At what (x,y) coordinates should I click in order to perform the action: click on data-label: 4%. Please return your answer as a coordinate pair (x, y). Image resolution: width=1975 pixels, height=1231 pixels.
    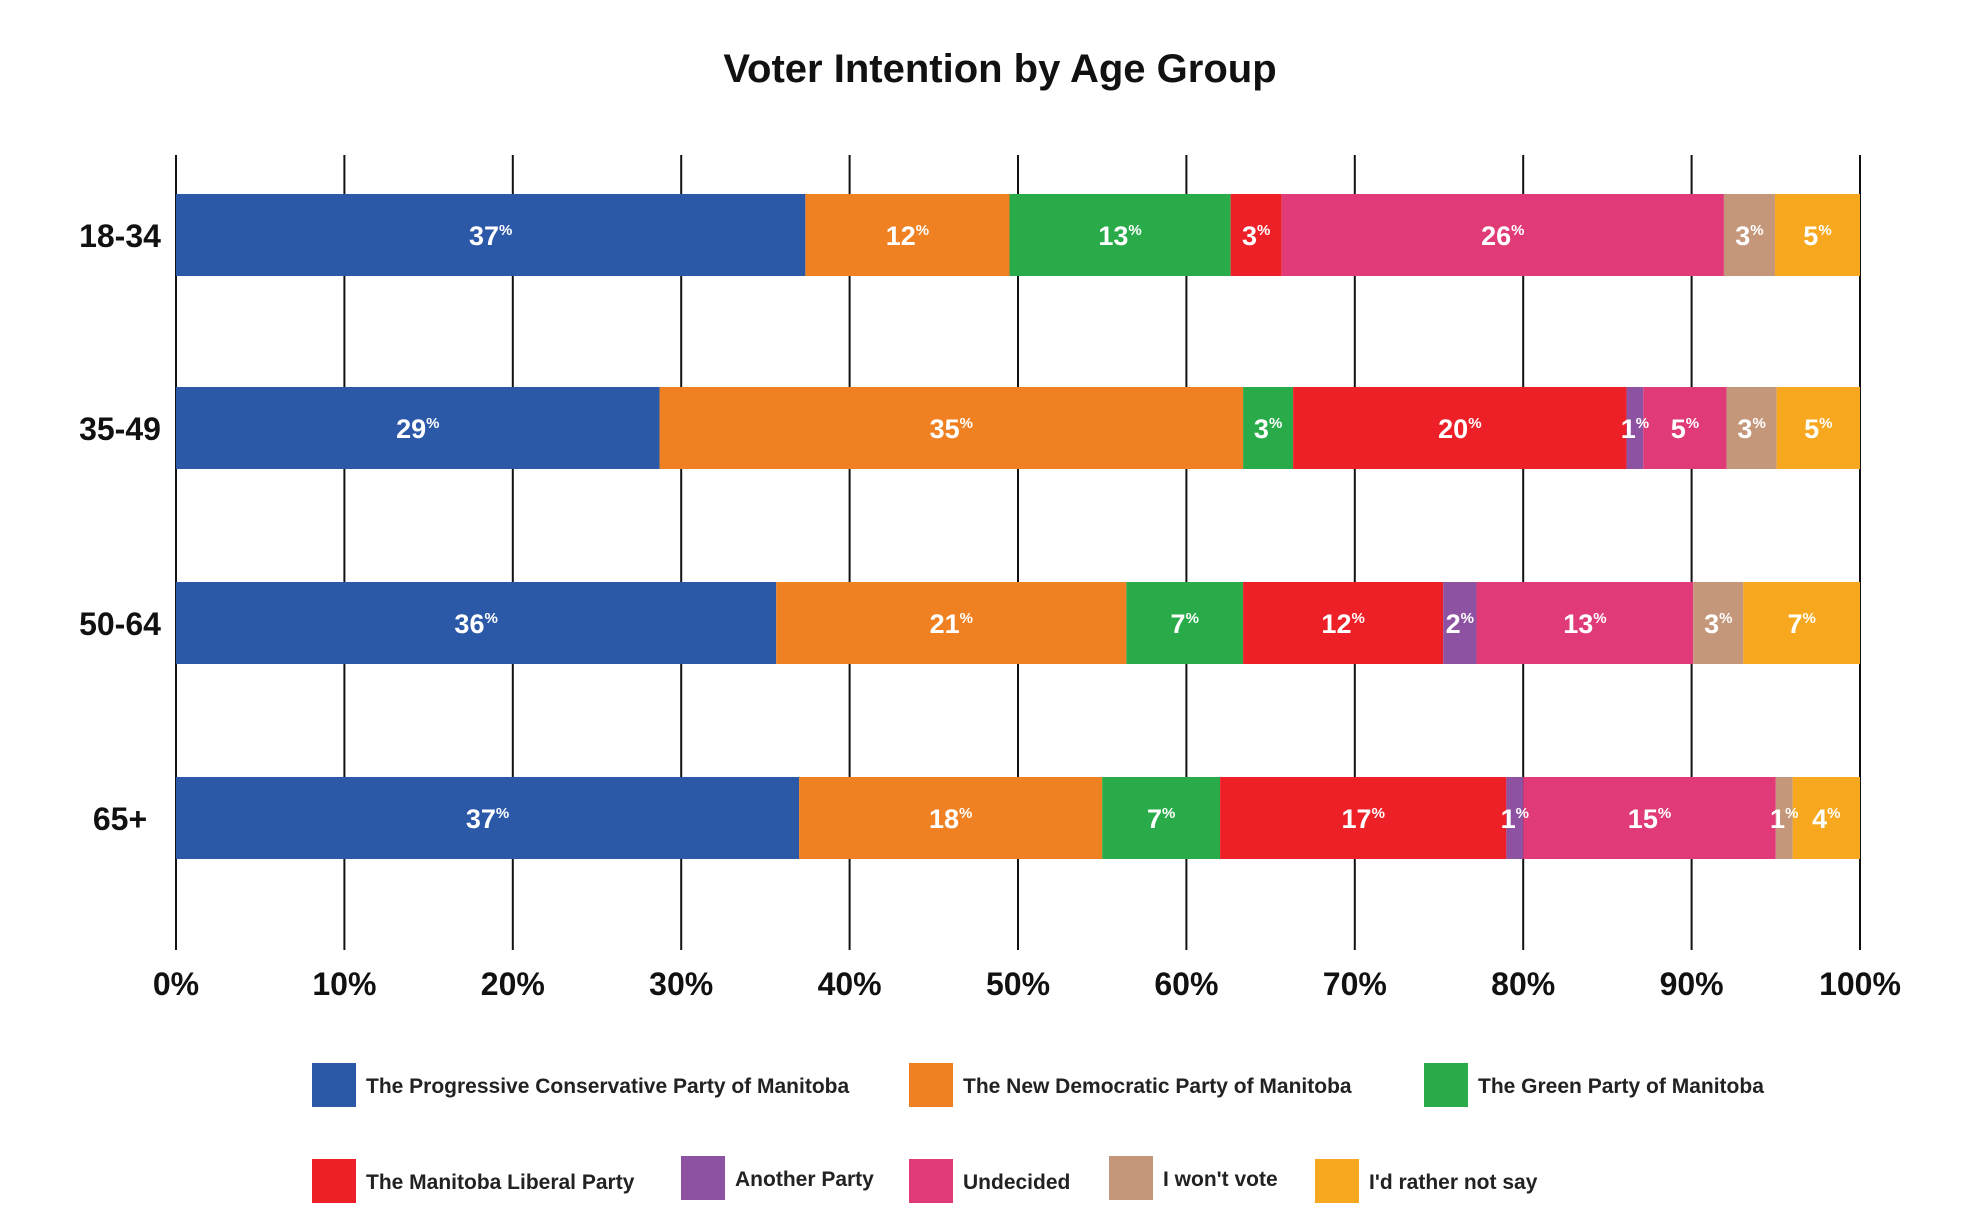
    Looking at the image, I should click on (1826, 819).